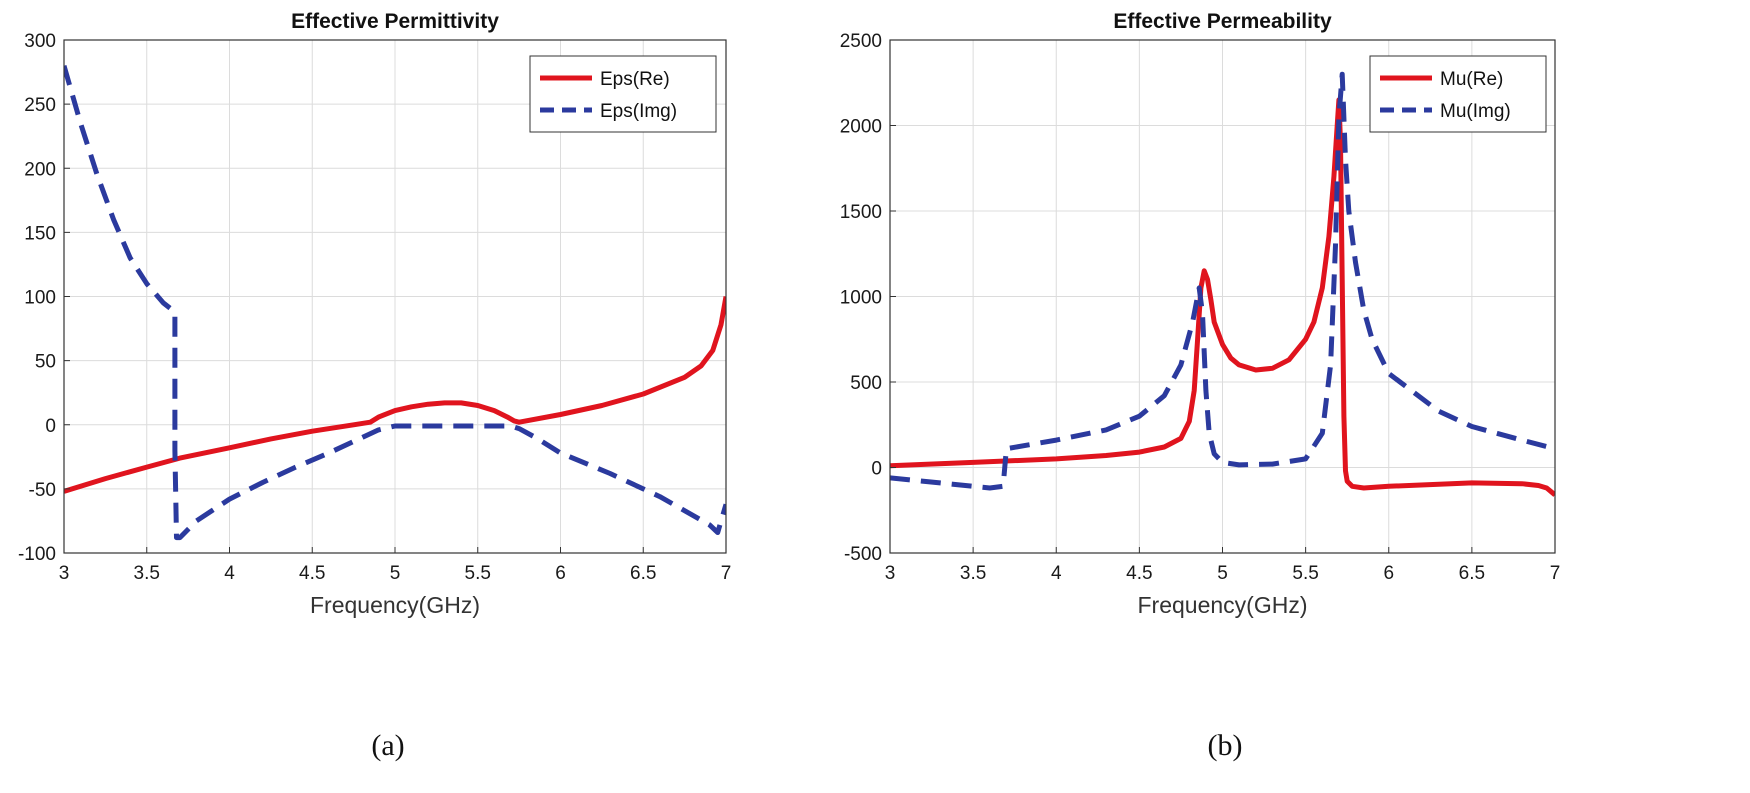 This screenshot has width=1750, height=793. I want to click on y-tick-label: 150, so click(40, 233).